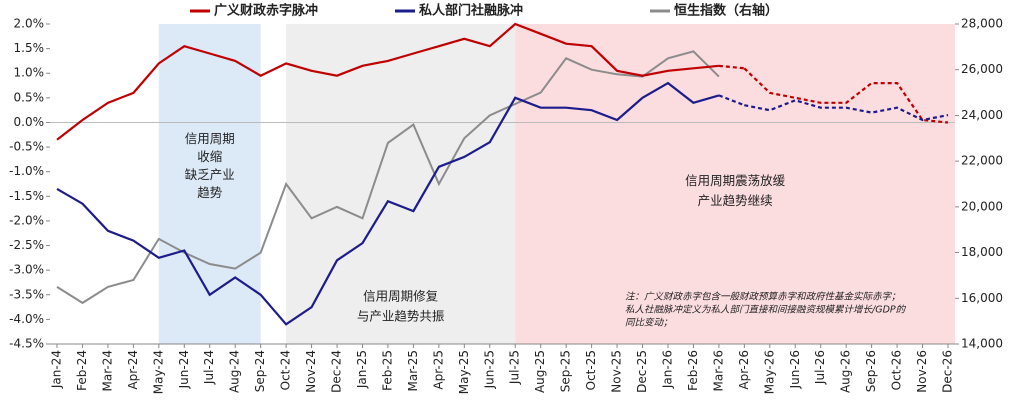 The width and height of the screenshot is (1024, 412). Describe the element at coordinates (209, 156) in the screenshot. I see `region-label: 收缩` at that location.